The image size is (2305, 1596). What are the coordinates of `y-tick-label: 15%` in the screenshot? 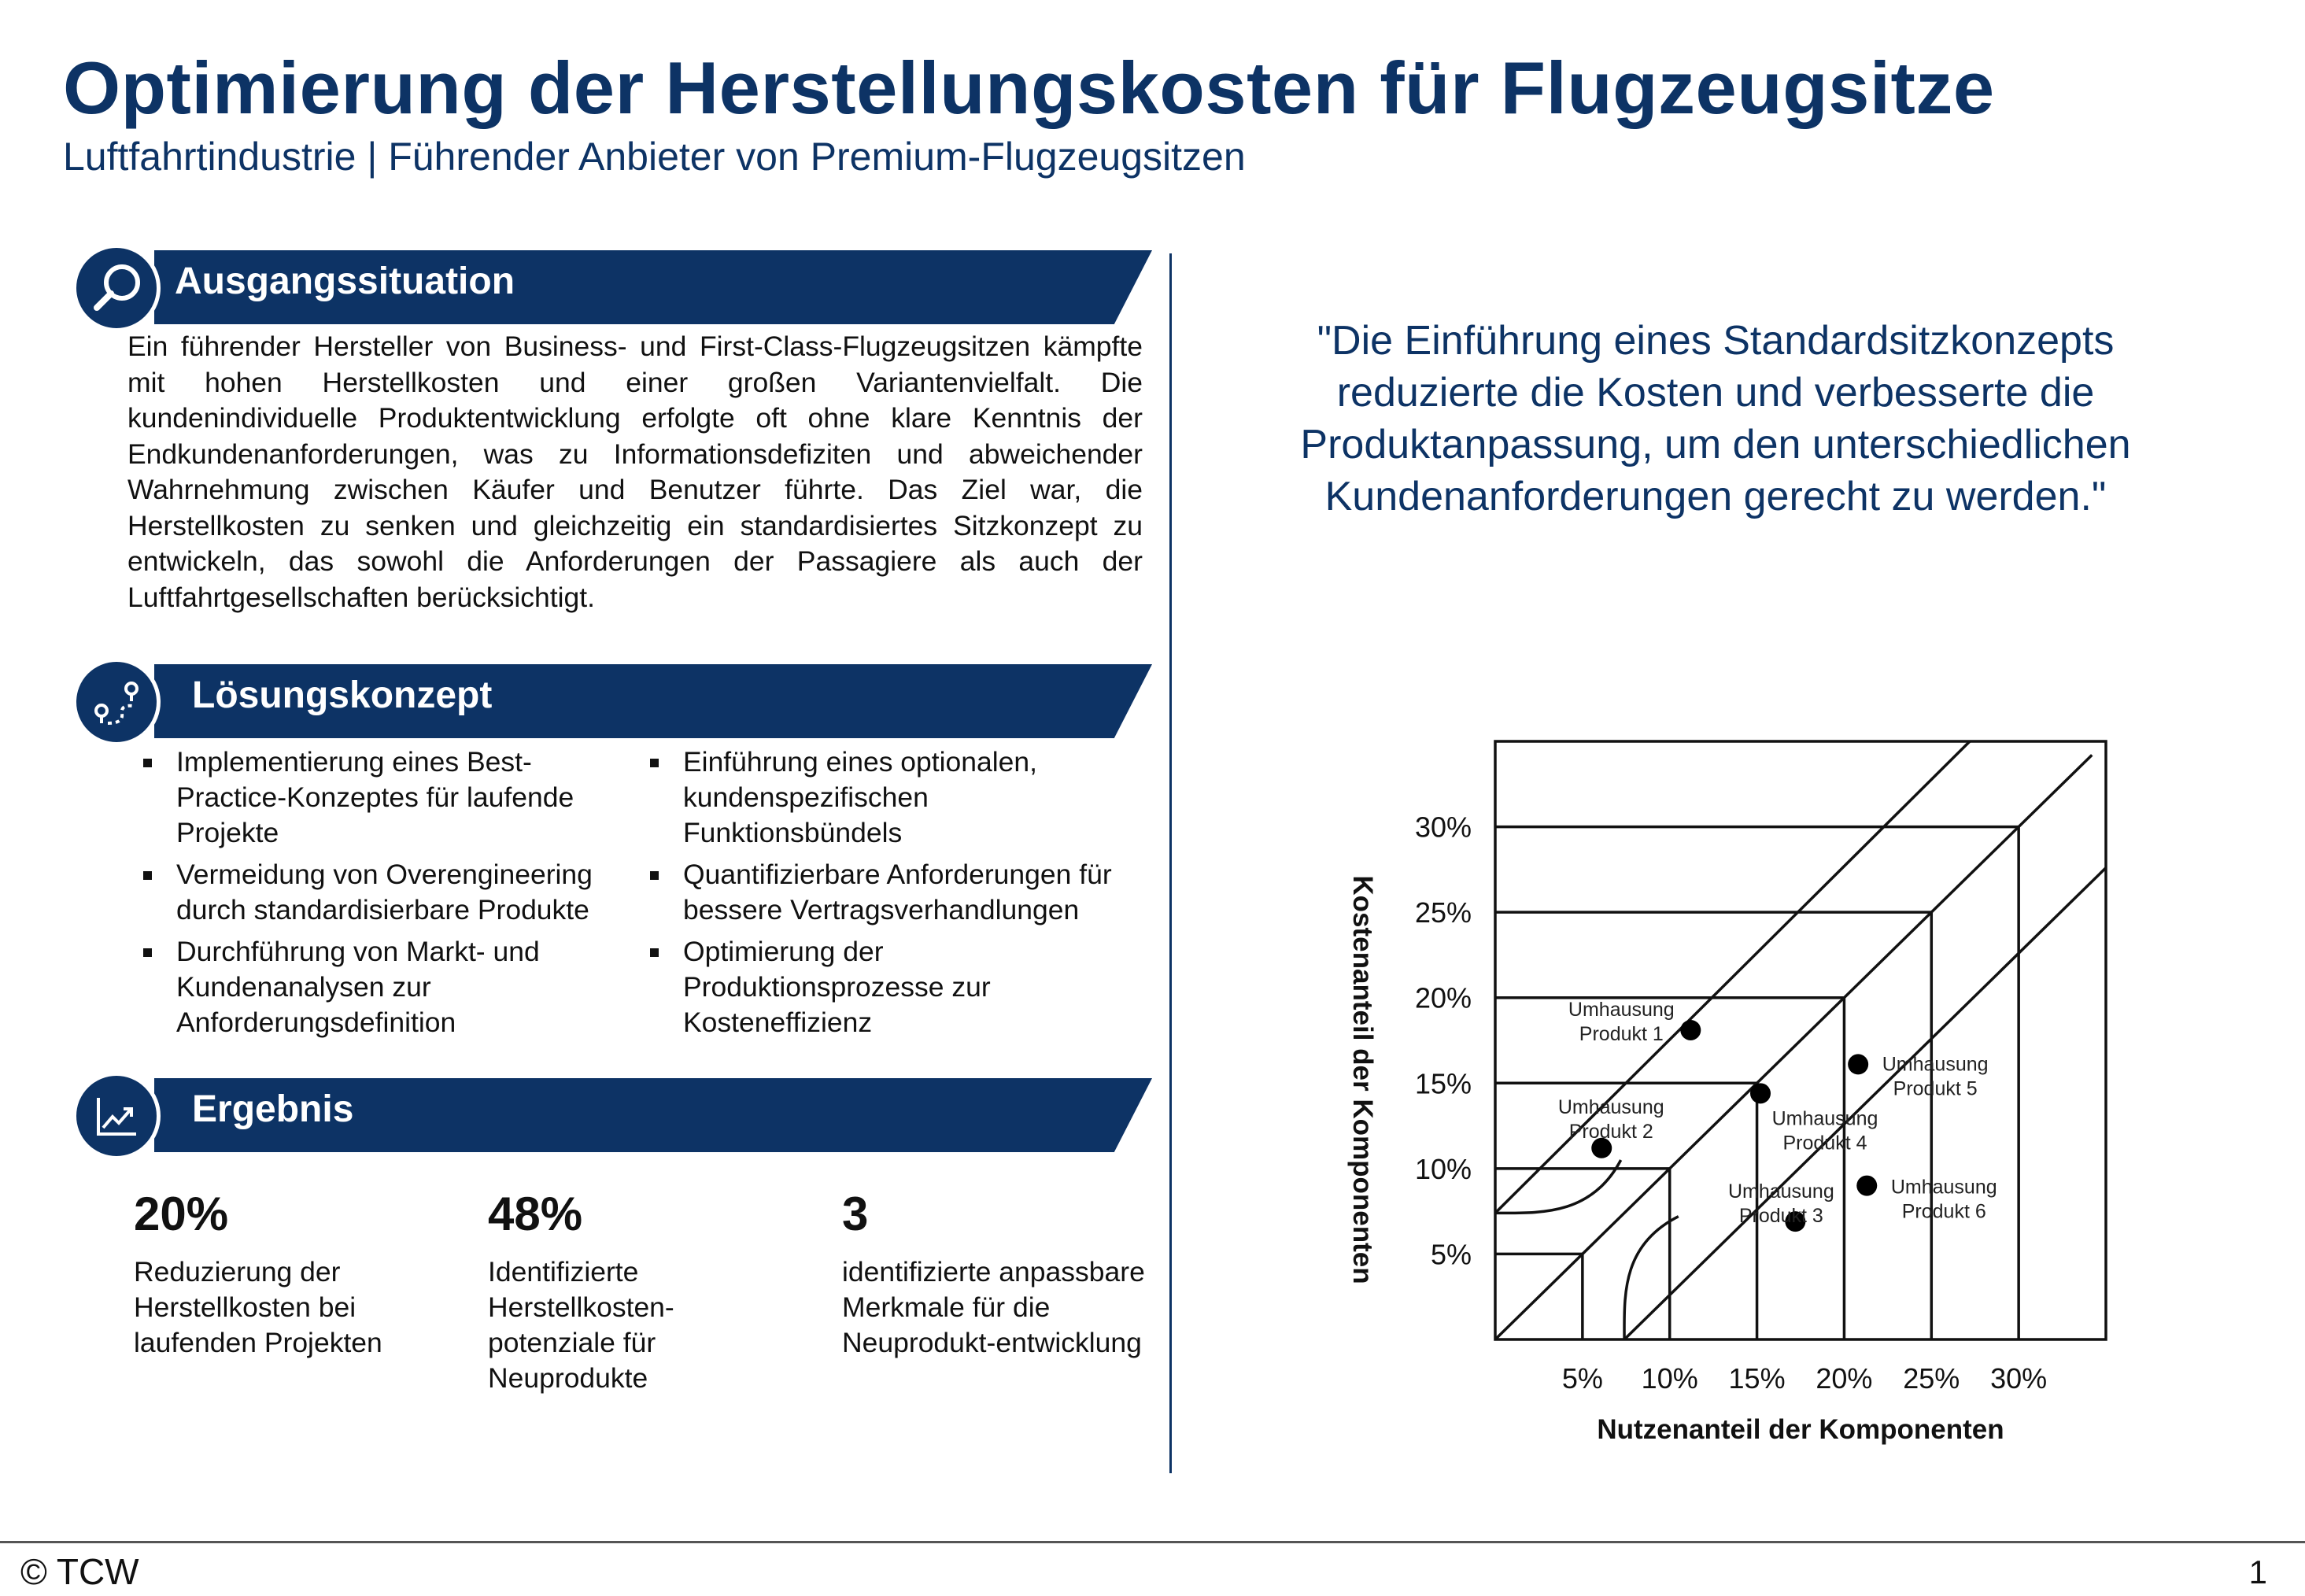 It's located at (1443, 1083).